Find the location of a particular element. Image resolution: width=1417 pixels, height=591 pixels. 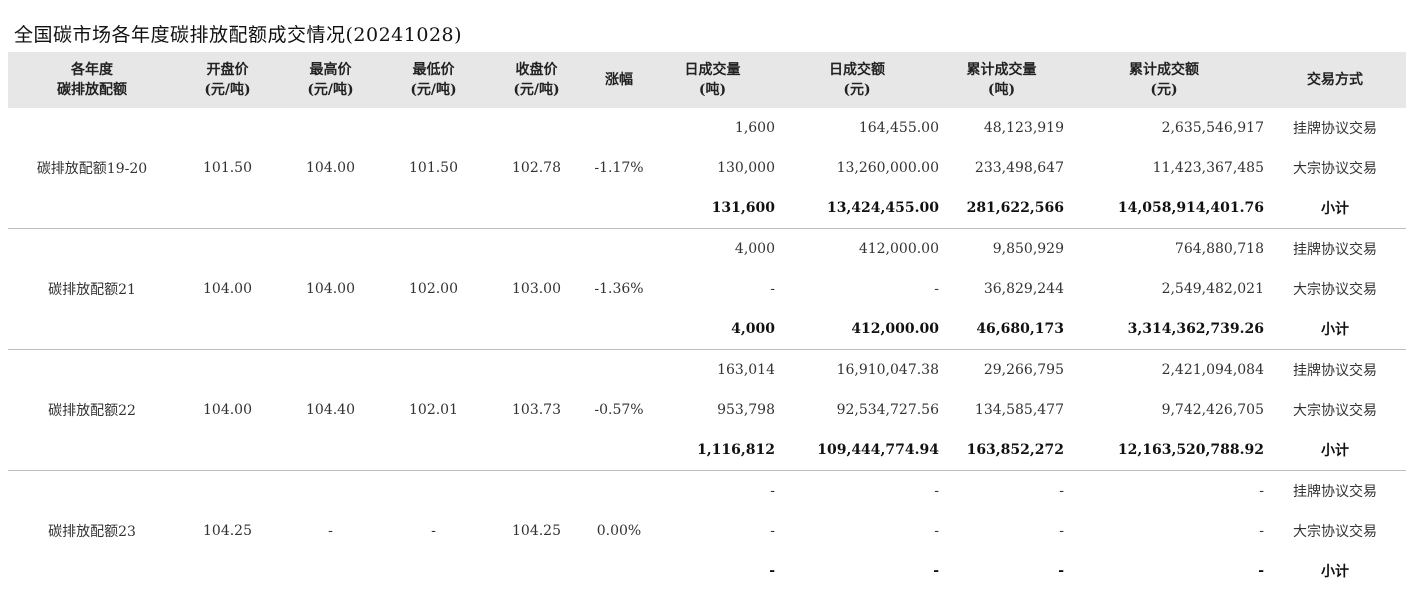

header-daily-amount: 日成交额 (元) is located at coordinates (857, 80).